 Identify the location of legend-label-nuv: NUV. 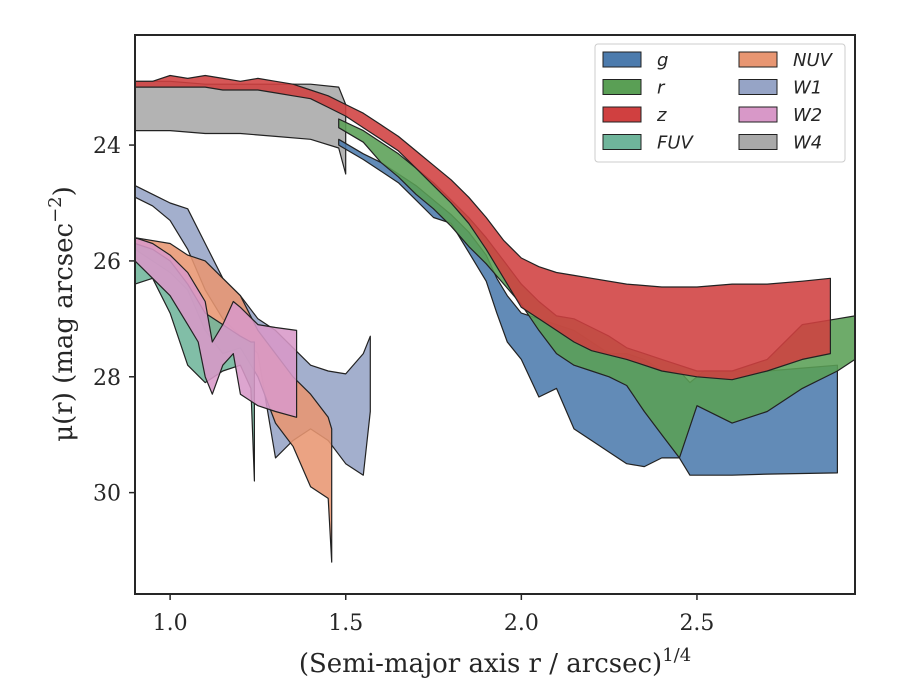
(813, 60).